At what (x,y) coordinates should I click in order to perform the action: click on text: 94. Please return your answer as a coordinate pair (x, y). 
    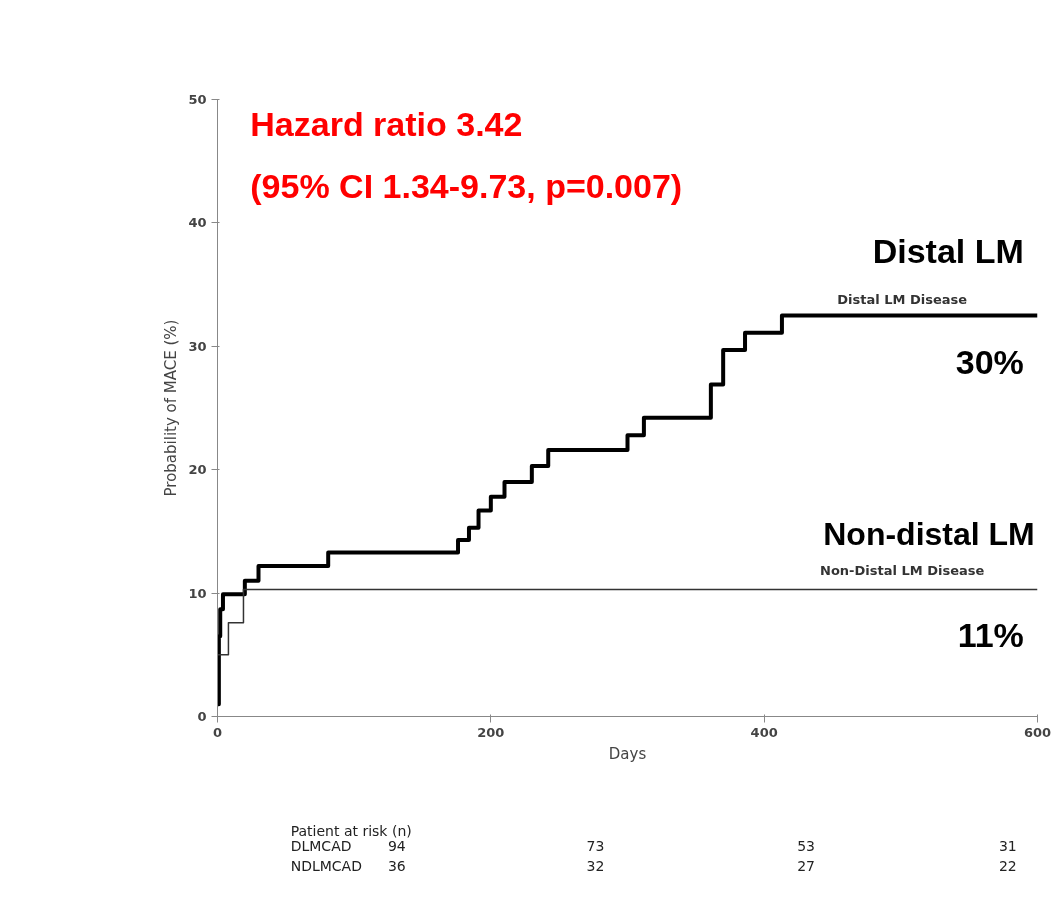
    Looking at the image, I should click on (396, 845).